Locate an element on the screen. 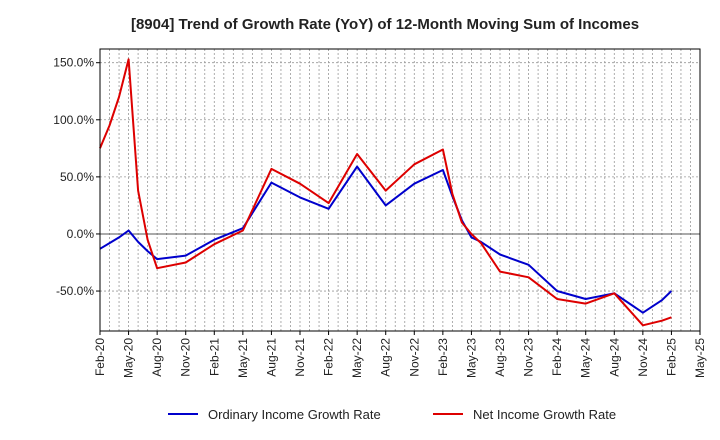  y-tick-label: 50.0% is located at coordinates (77, 177).